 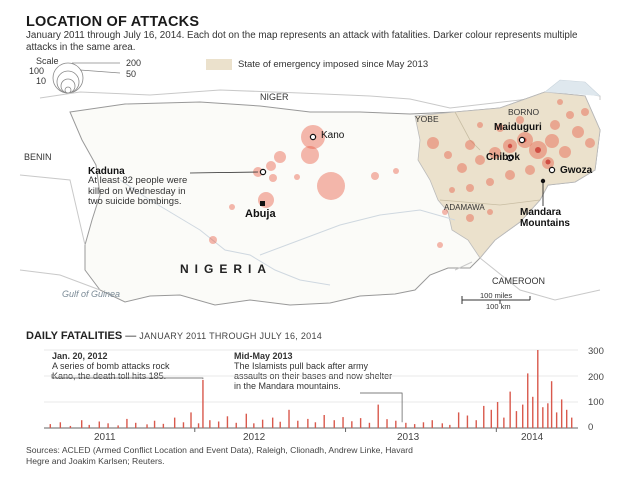 I want to click on x-tick-2013: 2013, so click(x=408, y=437).